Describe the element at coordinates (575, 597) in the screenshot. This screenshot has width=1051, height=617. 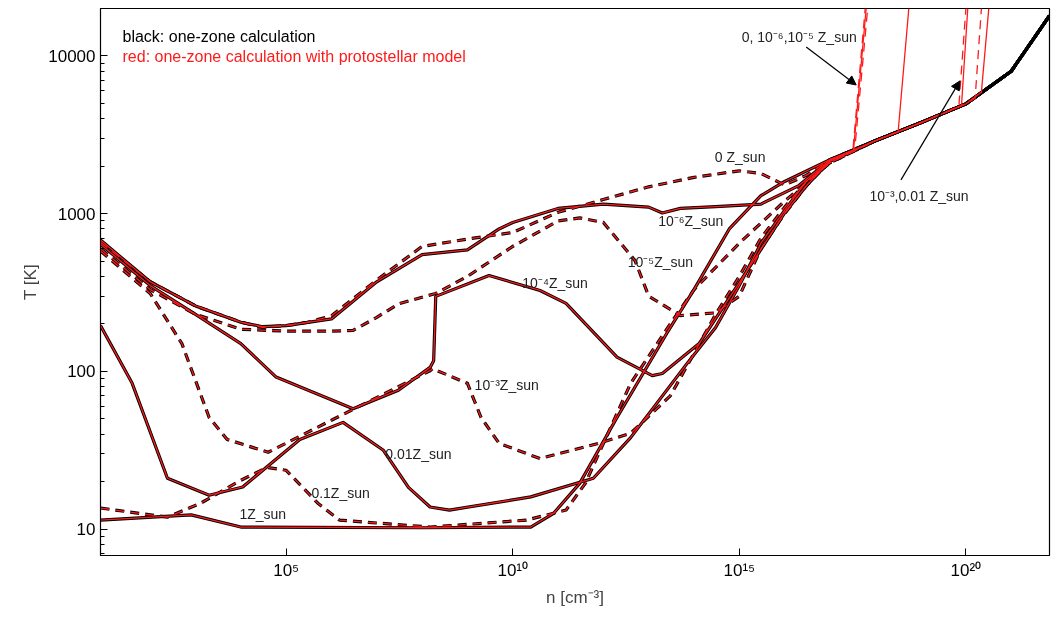
I see `x-axis-title: n [cm⁻³]` at that location.